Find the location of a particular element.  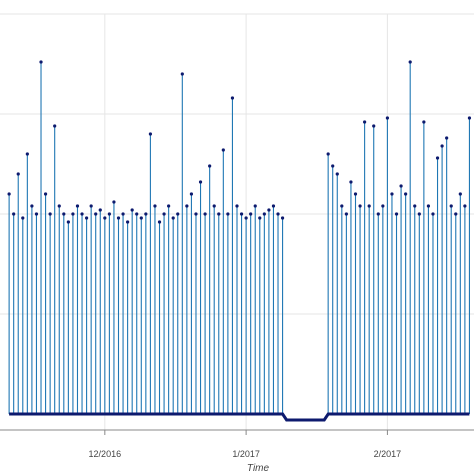

x-tick-label: 12/2016 is located at coordinates (105, 454).